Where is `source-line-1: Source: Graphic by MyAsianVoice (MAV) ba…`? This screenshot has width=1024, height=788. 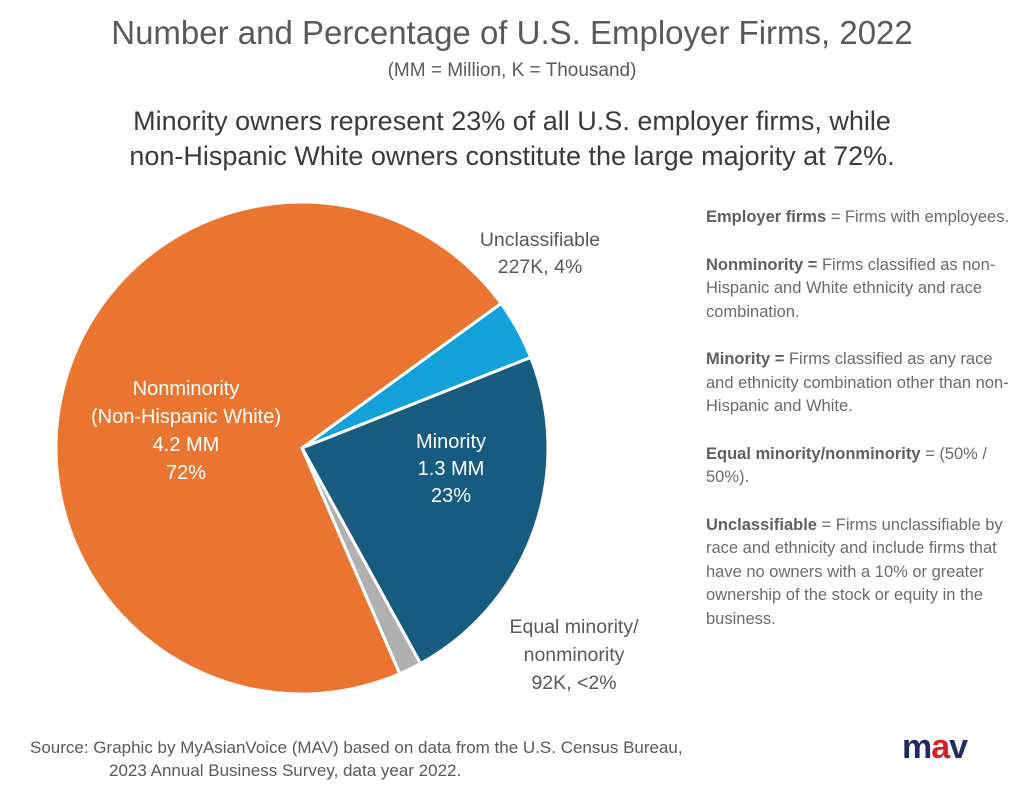 source-line-1: Source: Graphic by MyAsianVoice (MAV) ba… is located at coordinates (356, 747).